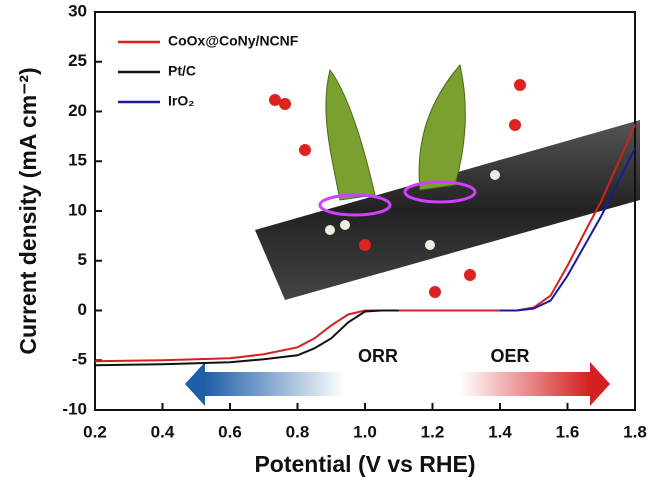 Image resolution: width=653 pixels, height=489 pixels. What do you see at coordinates (82, 259) in the screenshot?
I see `y-tick-label: 5` at bounding box center [82, 259].